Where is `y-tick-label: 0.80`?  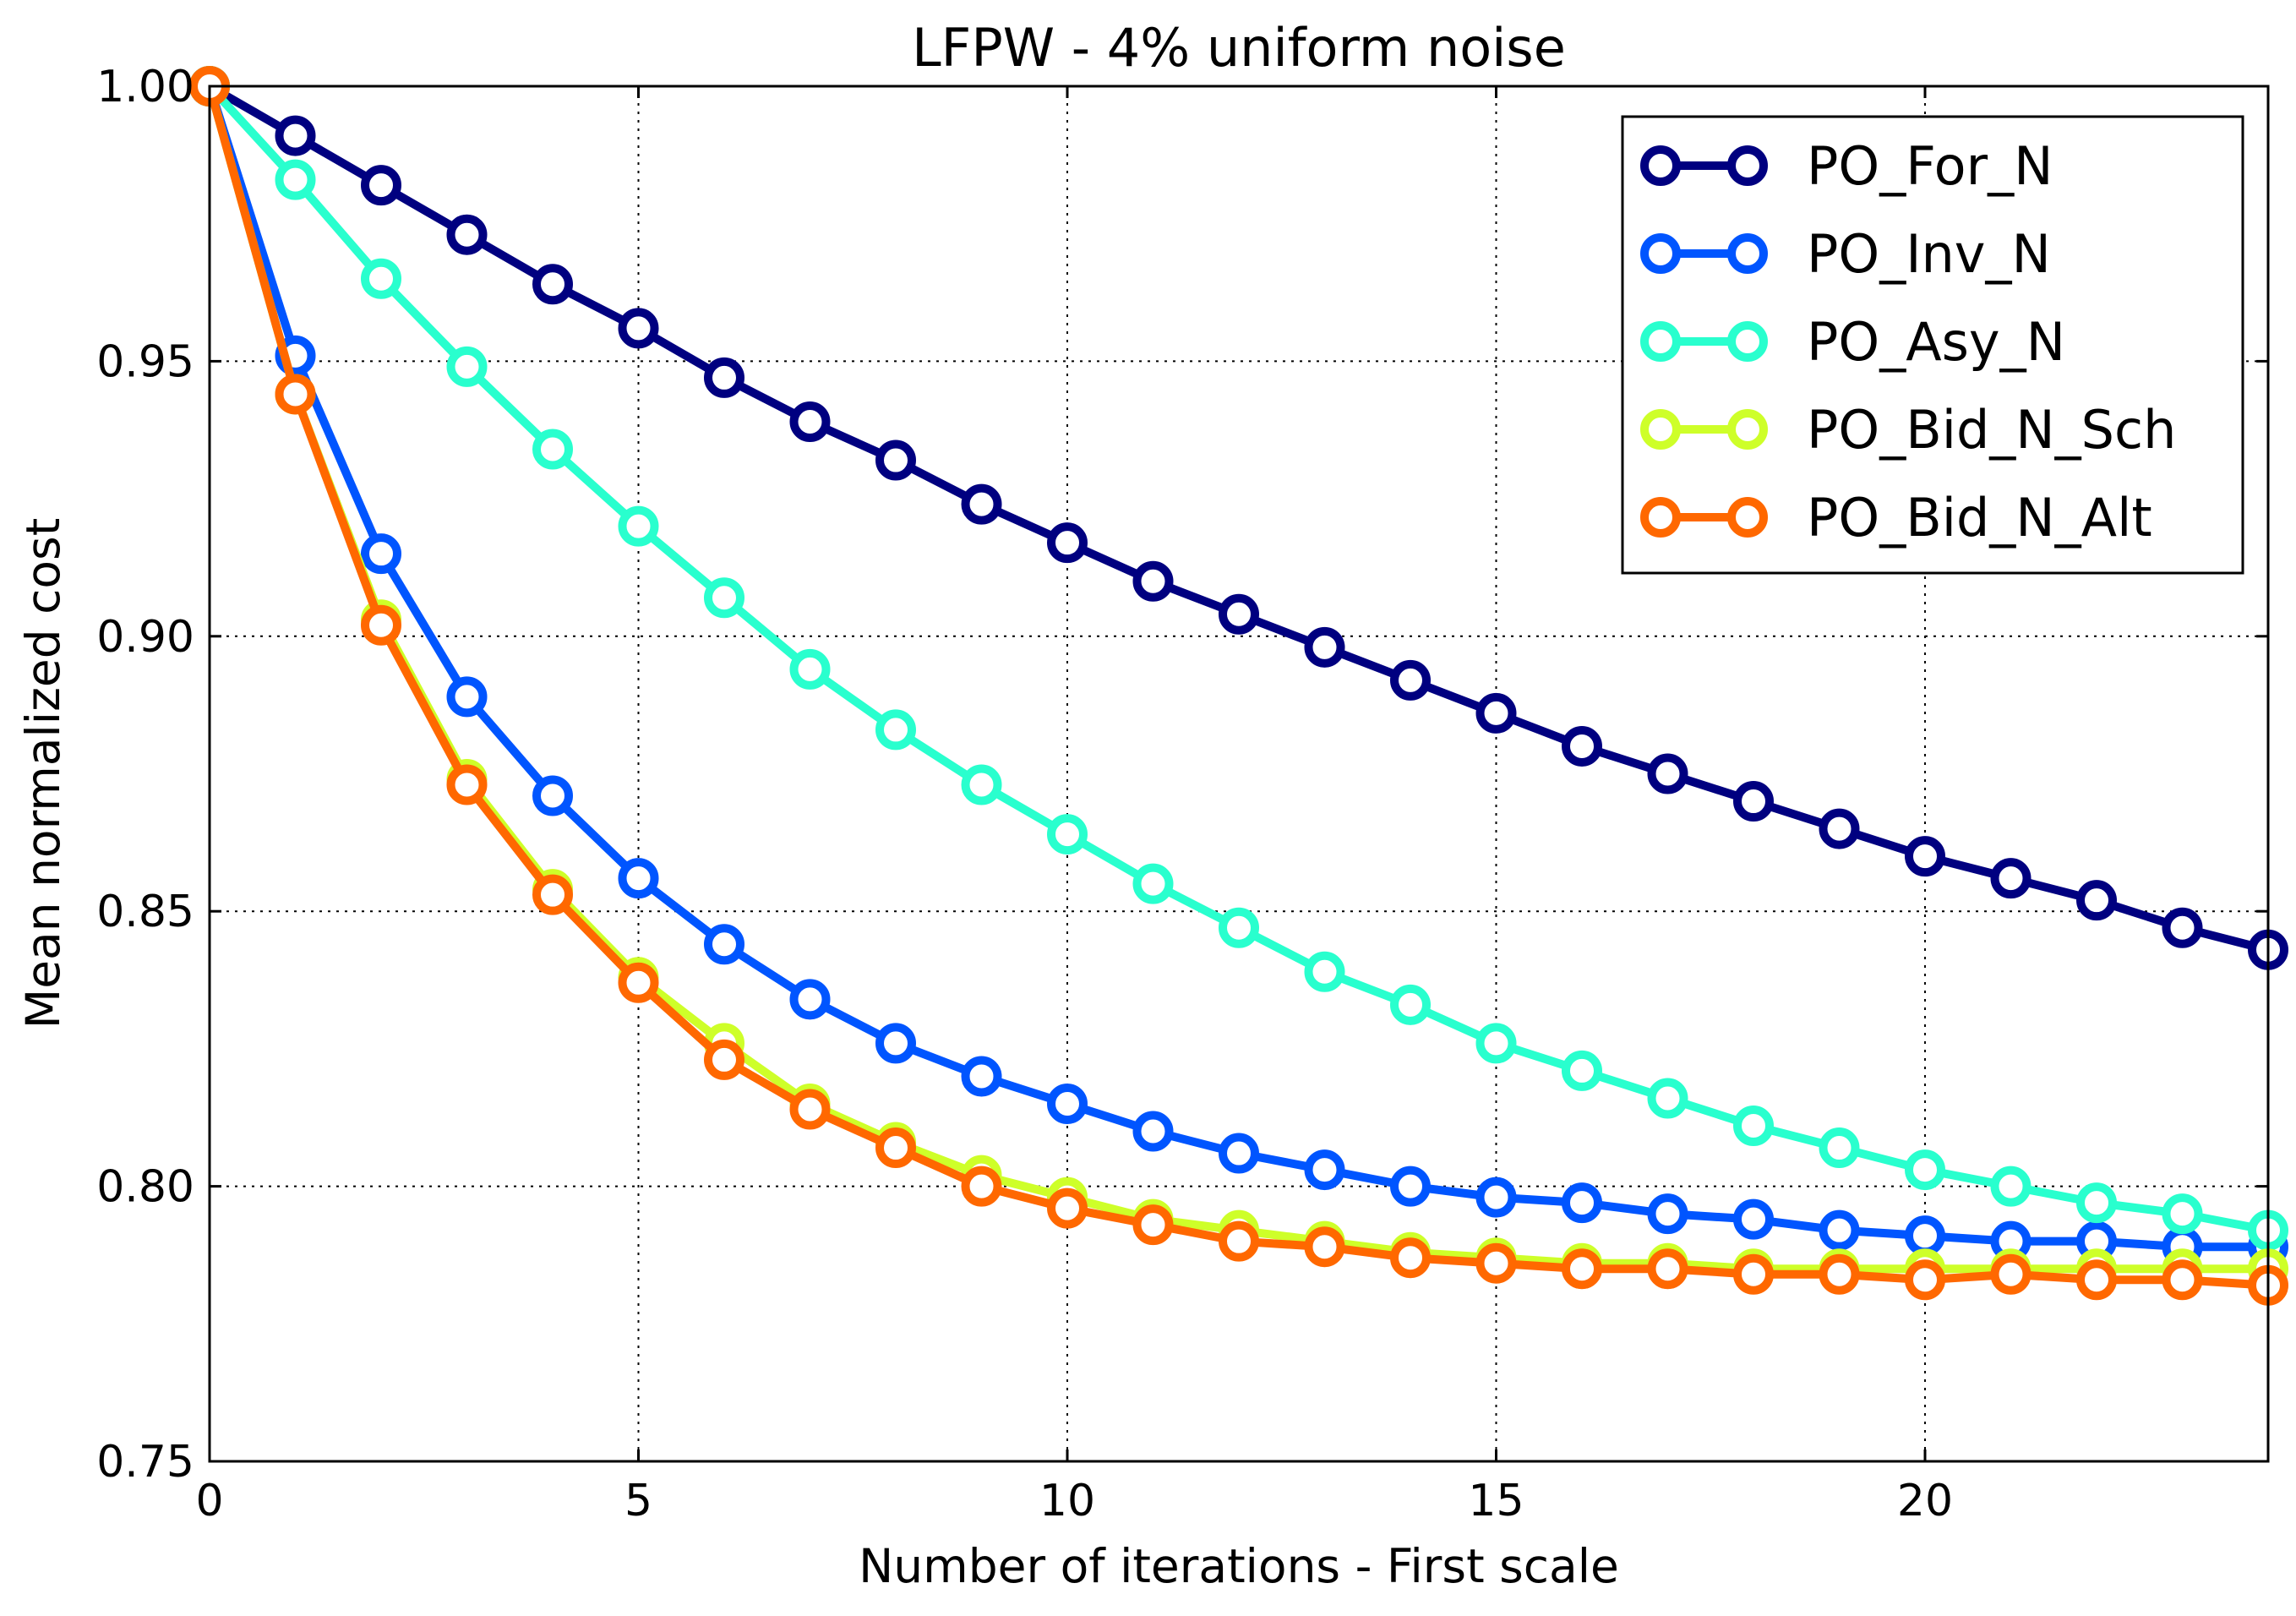
y-tick-label: 0.80 is located at coordinates (145, 1187).